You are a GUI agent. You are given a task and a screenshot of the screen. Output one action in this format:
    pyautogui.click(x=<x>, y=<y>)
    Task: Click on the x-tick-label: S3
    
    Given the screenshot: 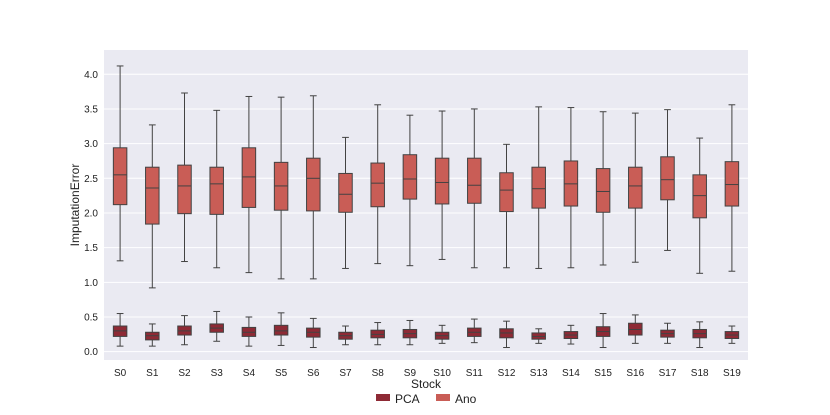 What is the action you would take?
    pyautogui.click(x=217, y=373)
    